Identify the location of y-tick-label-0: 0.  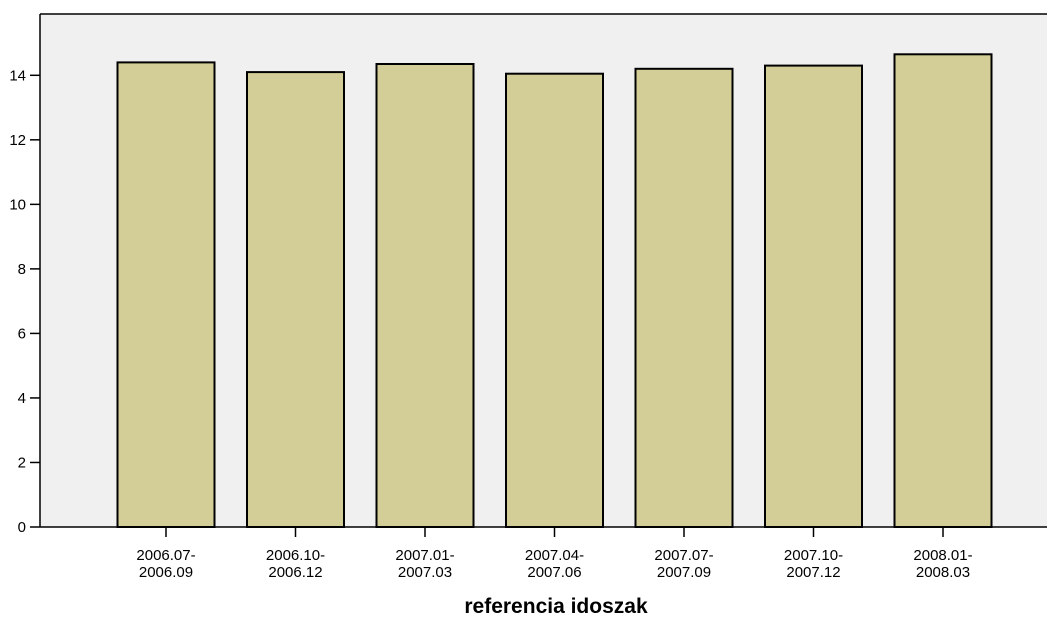
(22, 527).